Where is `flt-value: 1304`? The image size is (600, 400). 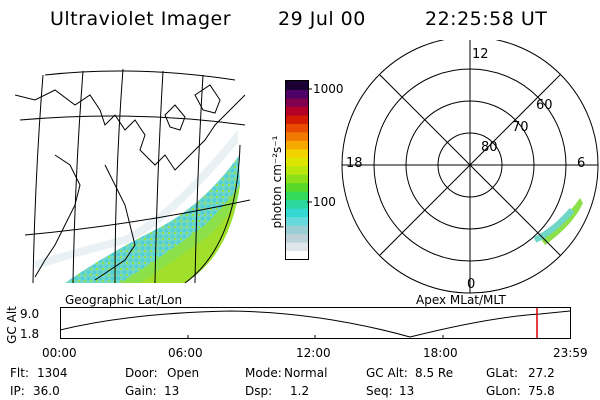
flt-value: 1304 is located at coordinates (52, 373).